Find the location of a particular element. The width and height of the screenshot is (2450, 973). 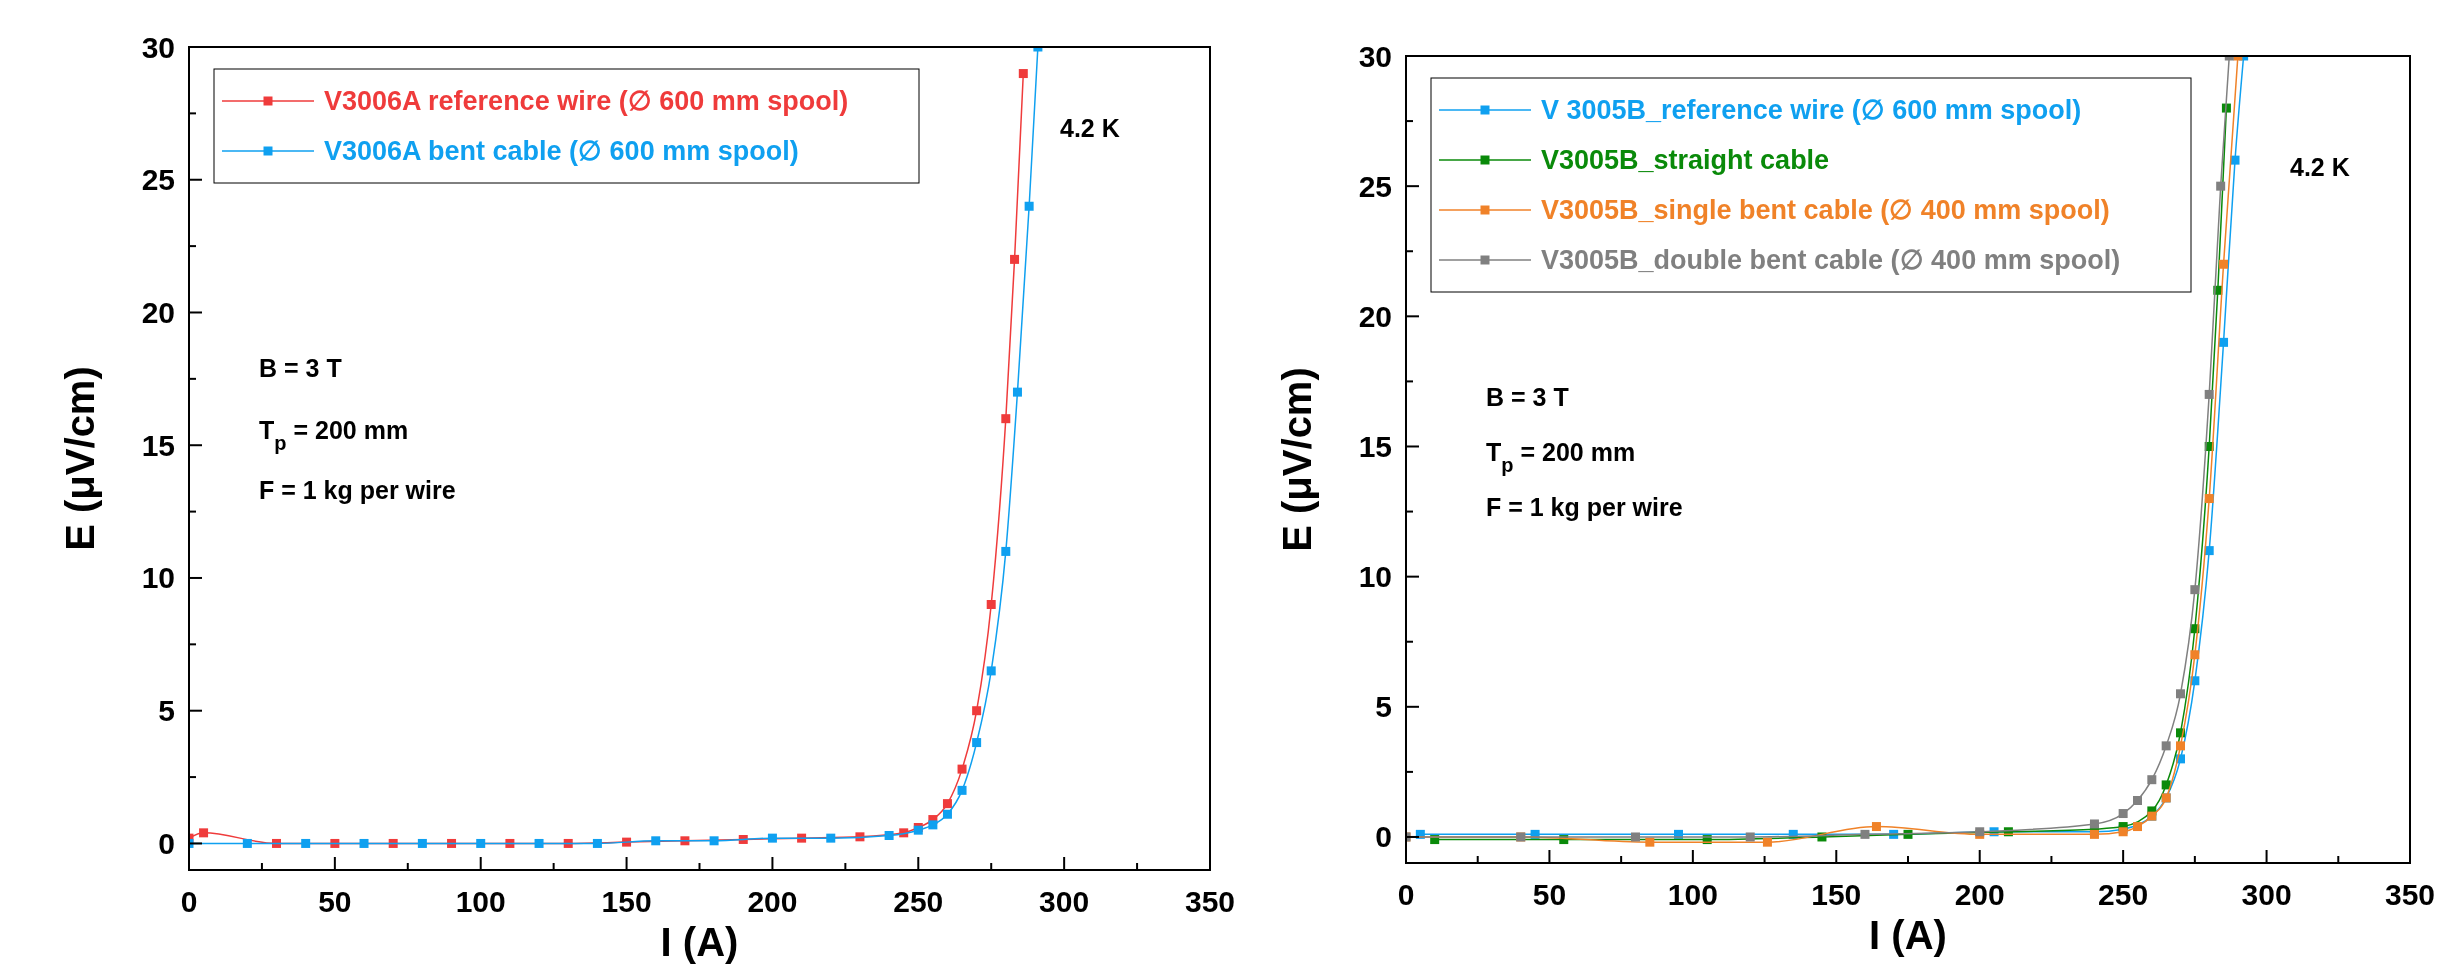

legend-label: V3005B_straight cable is located at coordinates (1685, 160).